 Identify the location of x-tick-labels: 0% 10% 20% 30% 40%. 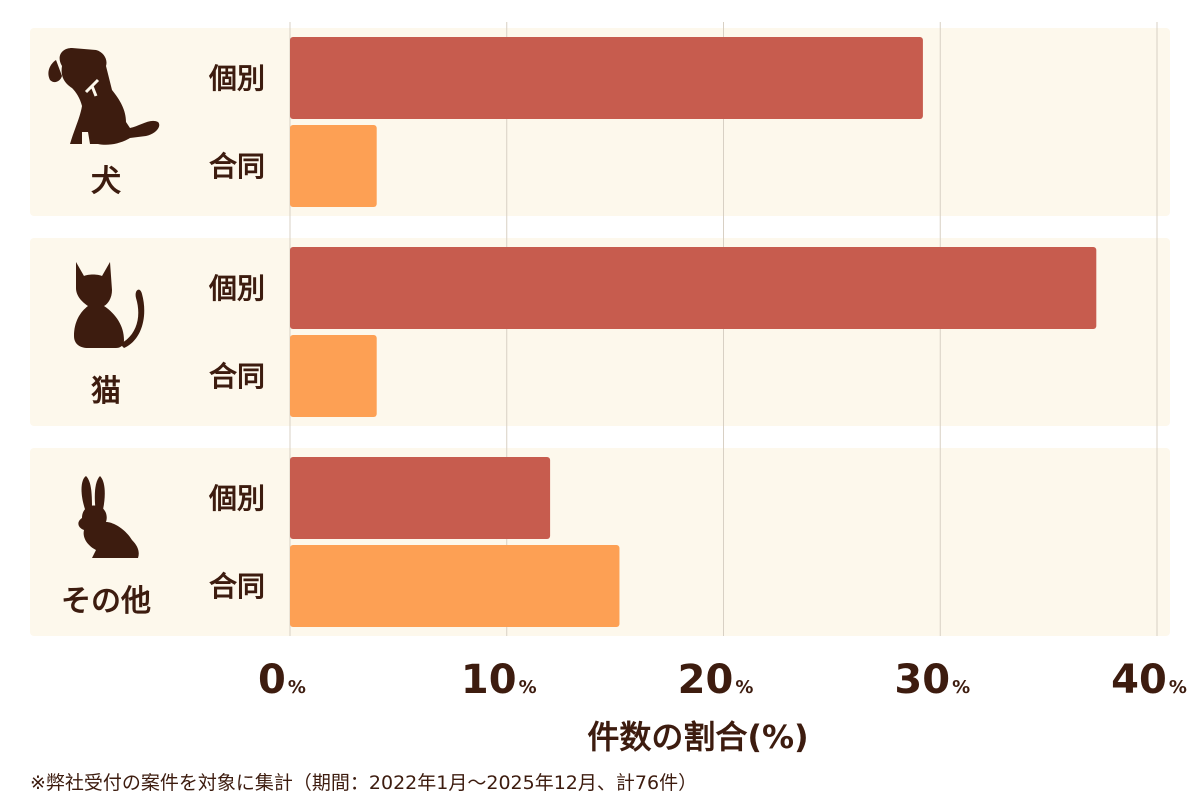
(722, 680).